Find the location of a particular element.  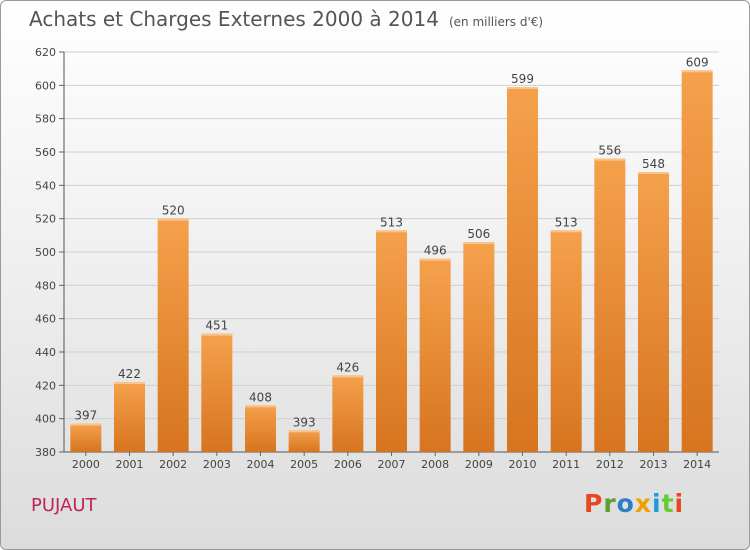

x-tick-label: 2006 is located at coordinates (348, 464).